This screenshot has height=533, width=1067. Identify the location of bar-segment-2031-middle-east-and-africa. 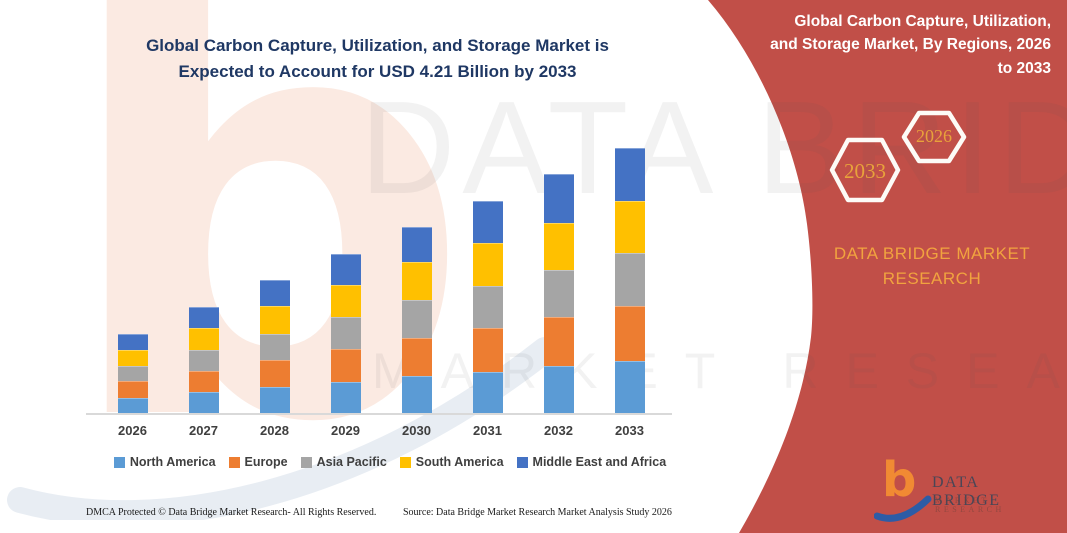
(487, 222).